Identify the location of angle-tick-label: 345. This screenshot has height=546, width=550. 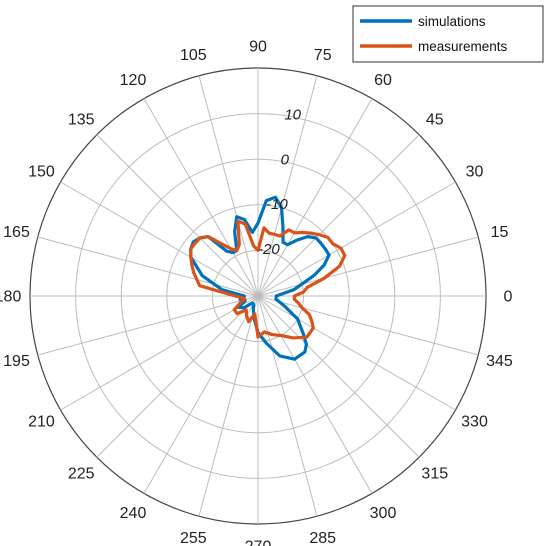
(499, 361).